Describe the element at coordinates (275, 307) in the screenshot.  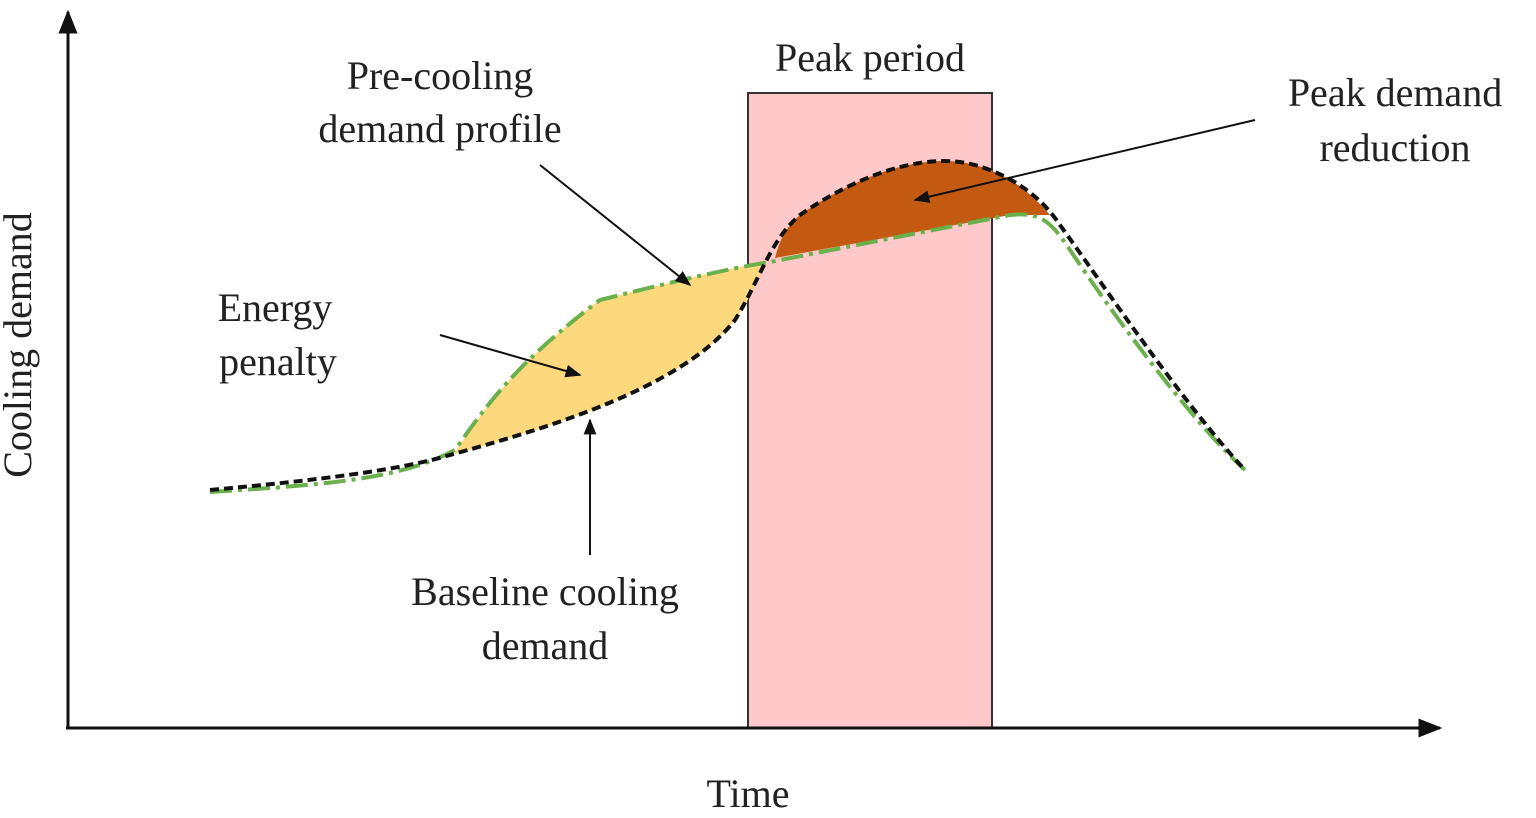
I see `annotation: Energy` at that location.